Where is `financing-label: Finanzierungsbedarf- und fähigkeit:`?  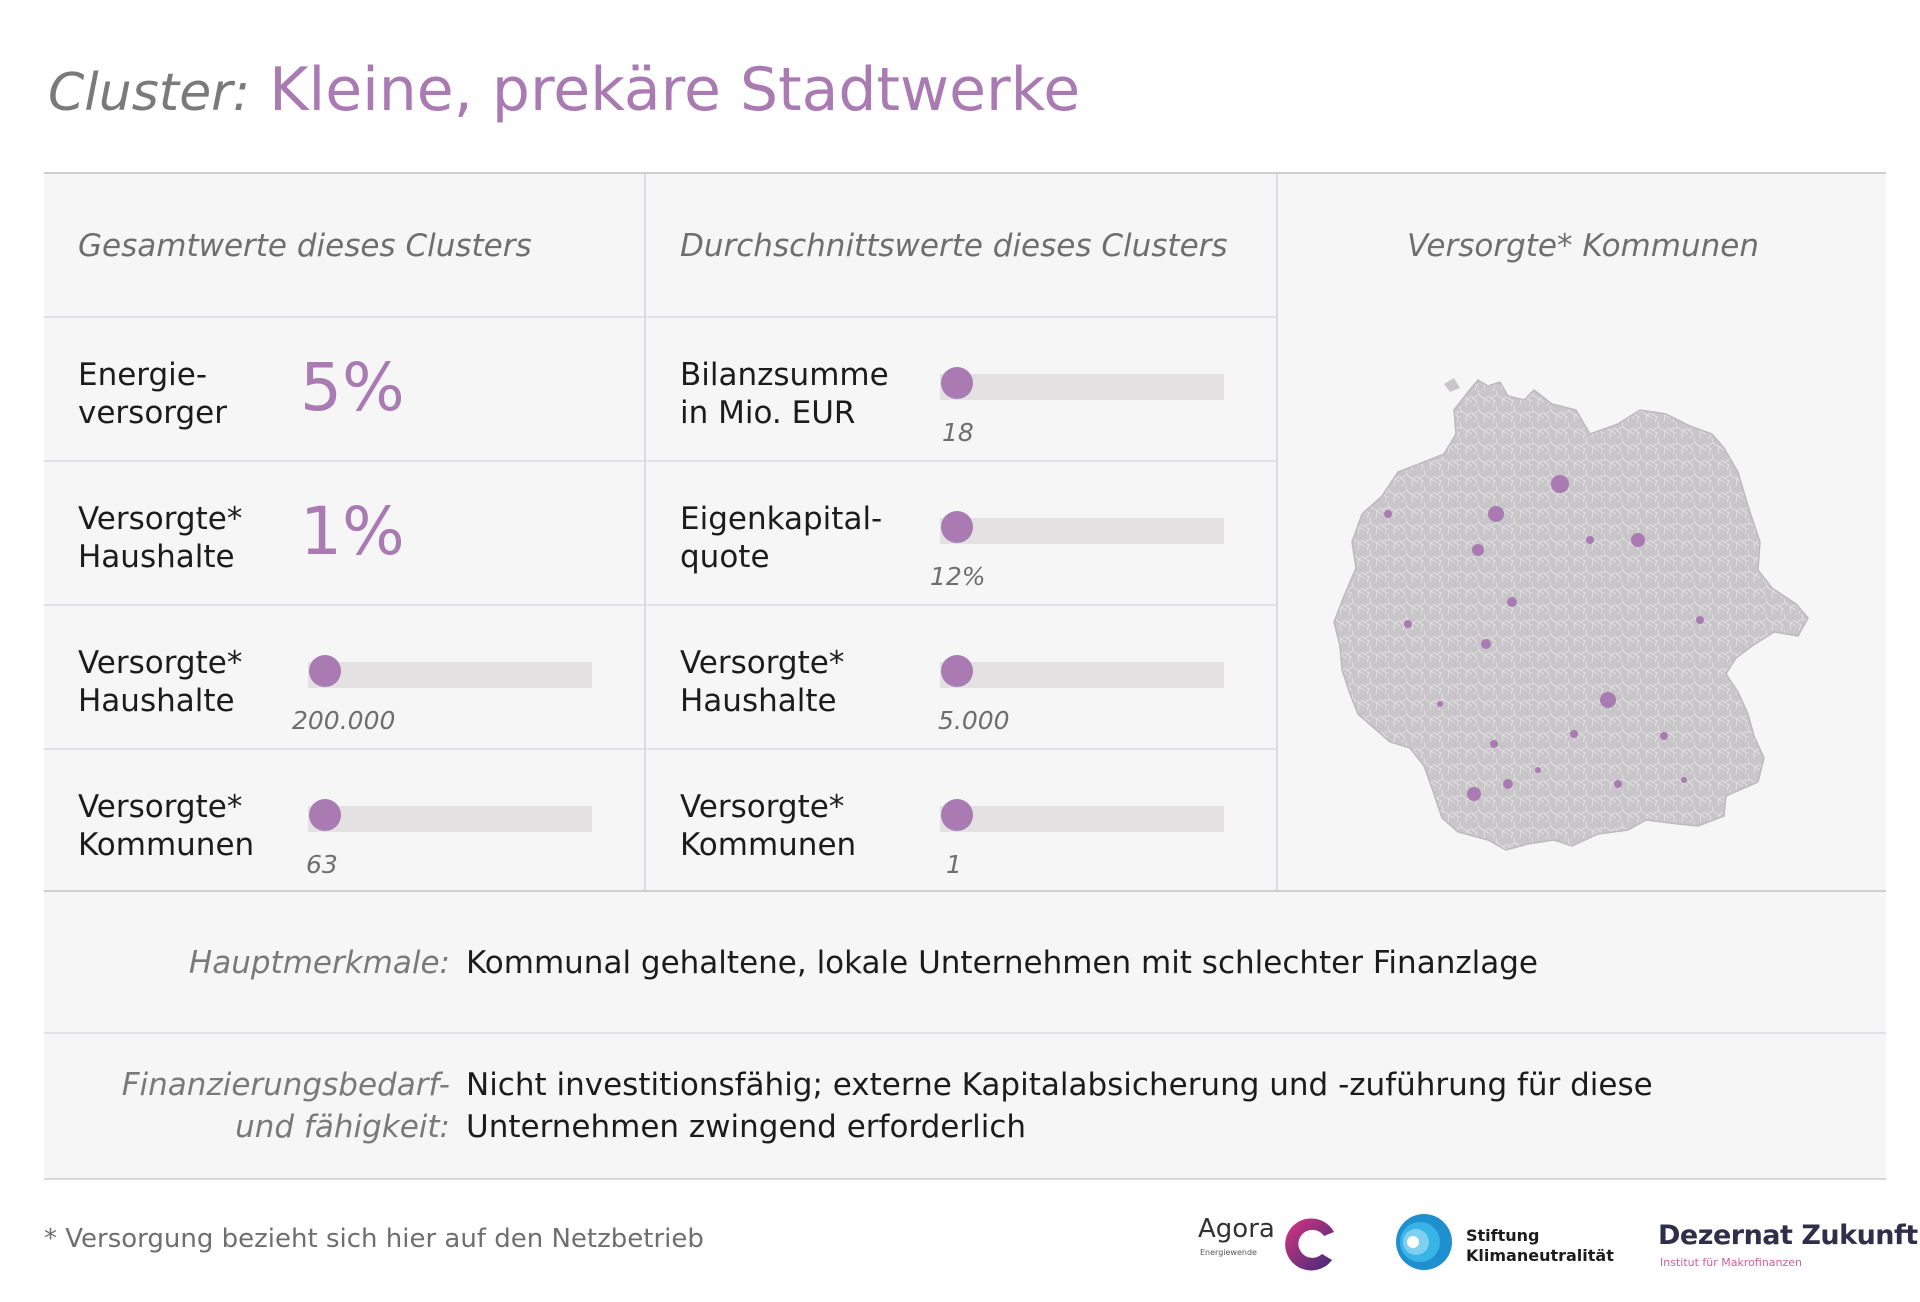
financing-label: Finanzierungsbedarf- und fähigkeit: is located at coordinates (285, 1106).